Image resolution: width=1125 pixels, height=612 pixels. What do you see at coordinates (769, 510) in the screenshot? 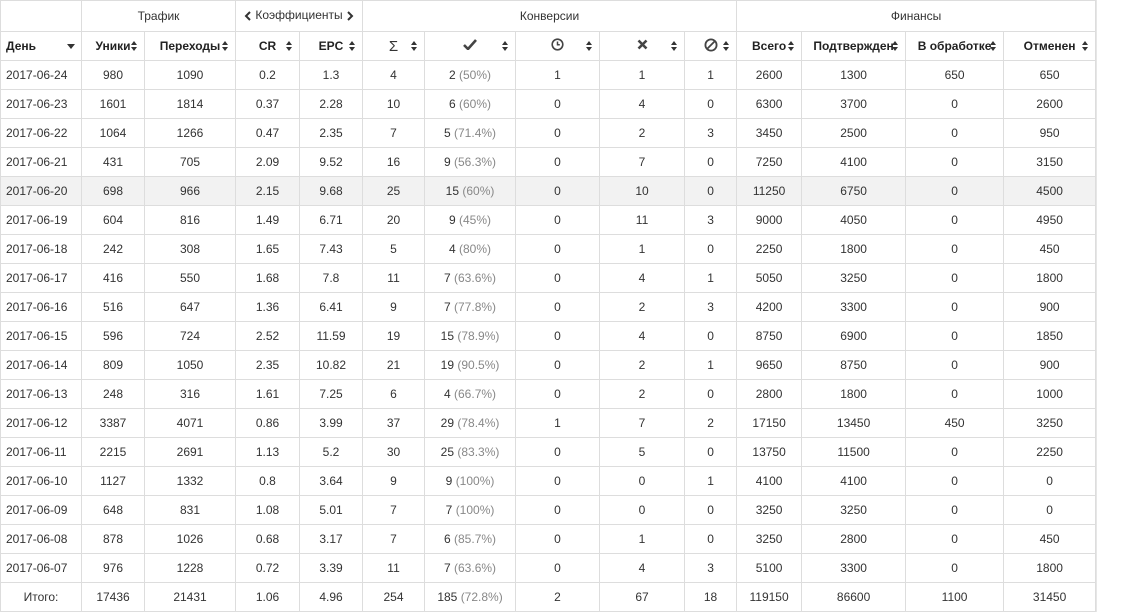
I see `cell-fin-total: 3250` at bounding box center [769, 510].